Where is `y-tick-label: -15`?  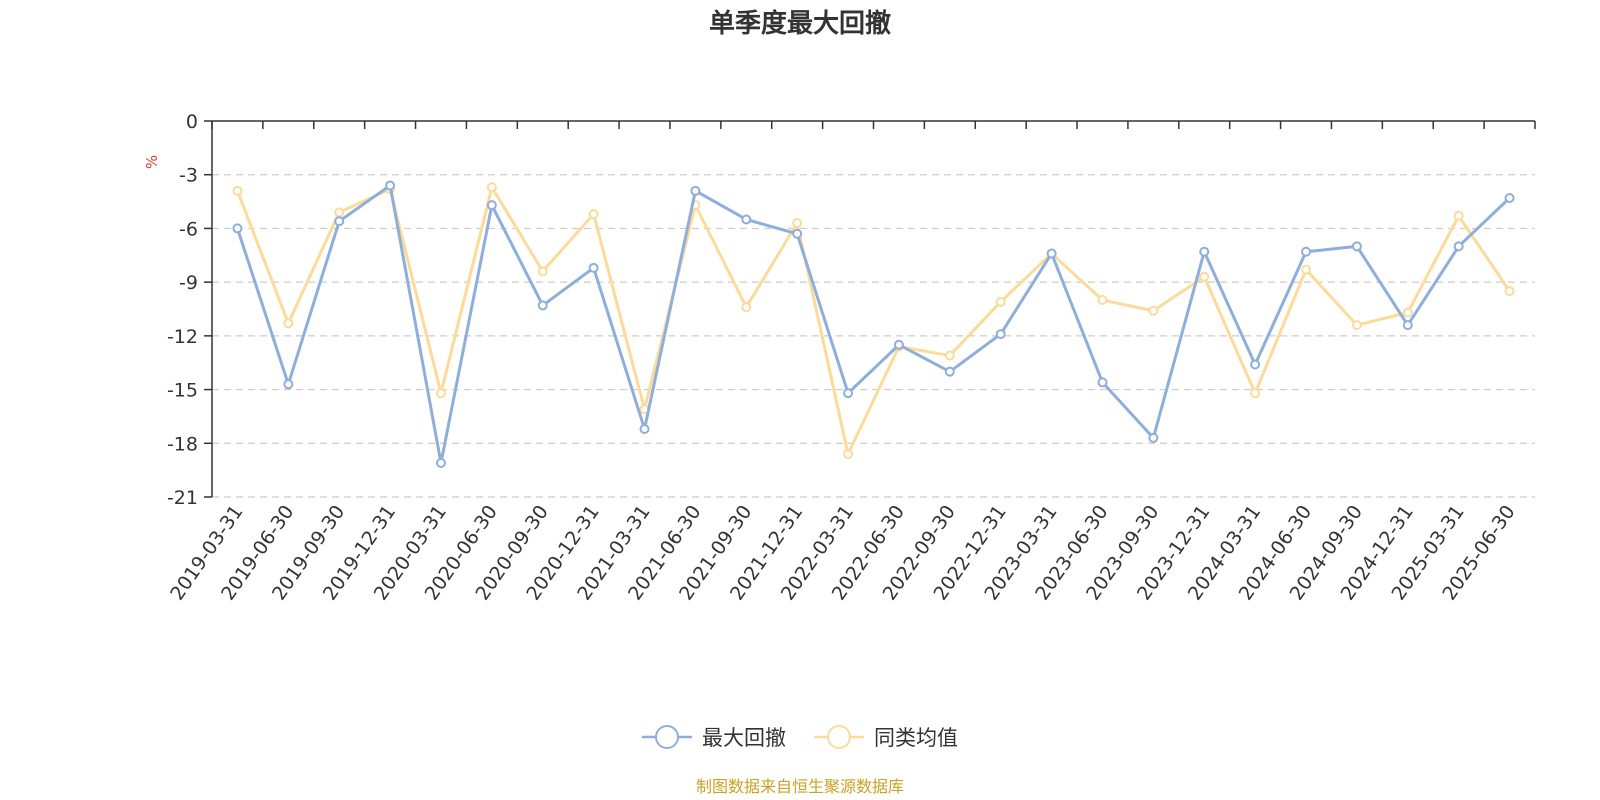
y-tick-label: -15 is located at coordinates (182, 391).